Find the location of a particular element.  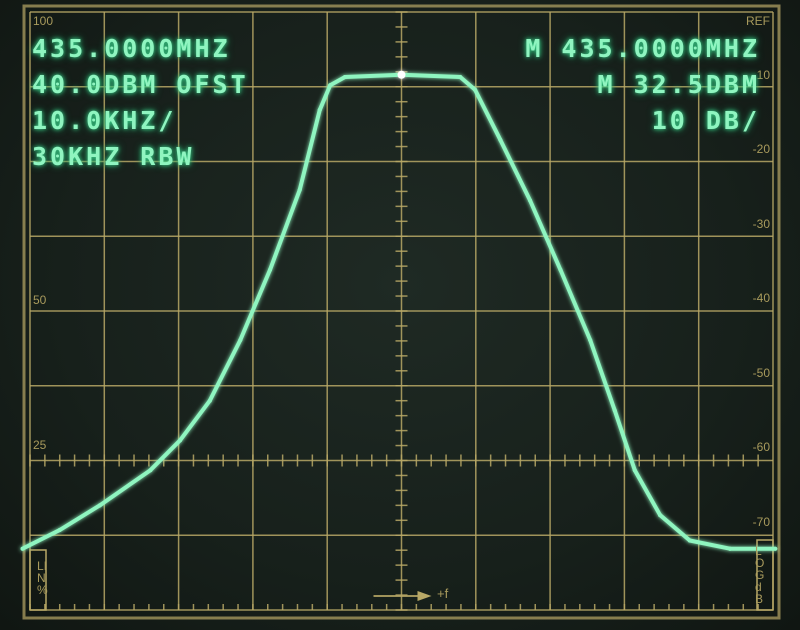

span-per-division-readout: 10.0KHZ/ is located at coordinates (104, 120).